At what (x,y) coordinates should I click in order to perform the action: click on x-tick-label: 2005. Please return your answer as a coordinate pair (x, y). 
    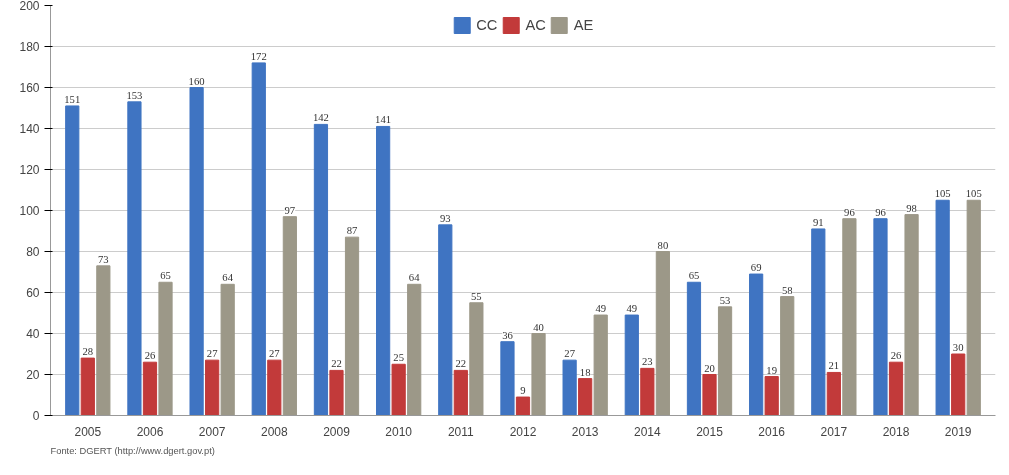
    Looking at the image, I should click on (88, 431).